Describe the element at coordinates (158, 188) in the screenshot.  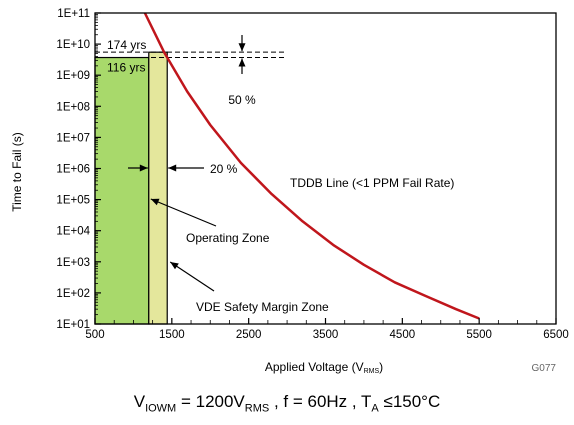
I see `vde-safety-margin-zone-region` at that location.